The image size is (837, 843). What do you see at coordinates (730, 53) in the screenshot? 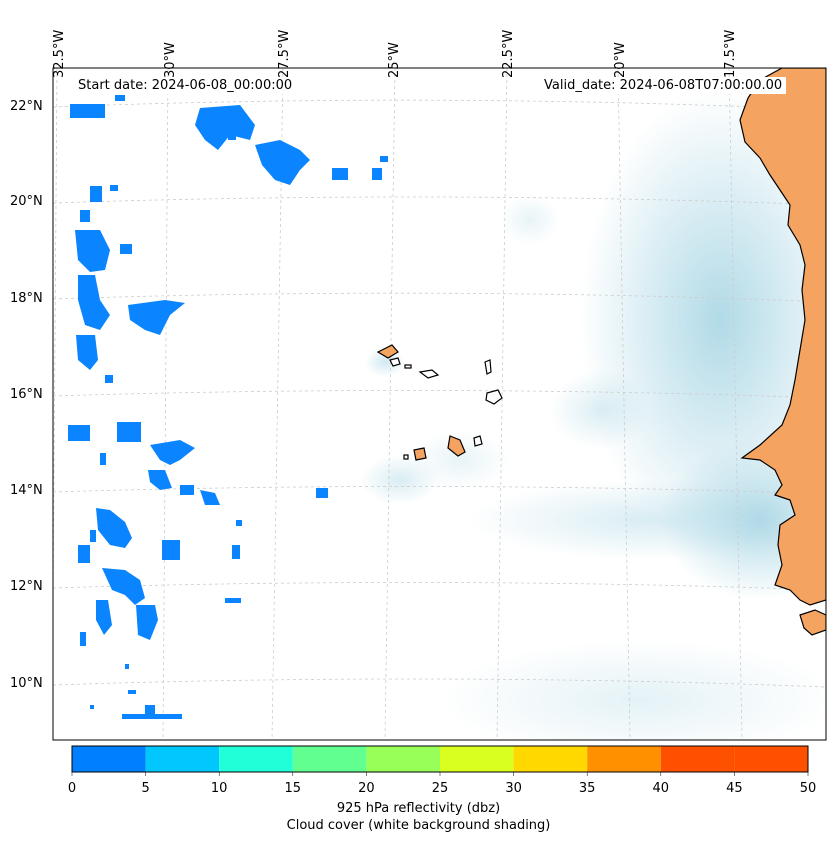
I see `lon-label-17-5w: 17.5°W` at bounding box center [730, 53].